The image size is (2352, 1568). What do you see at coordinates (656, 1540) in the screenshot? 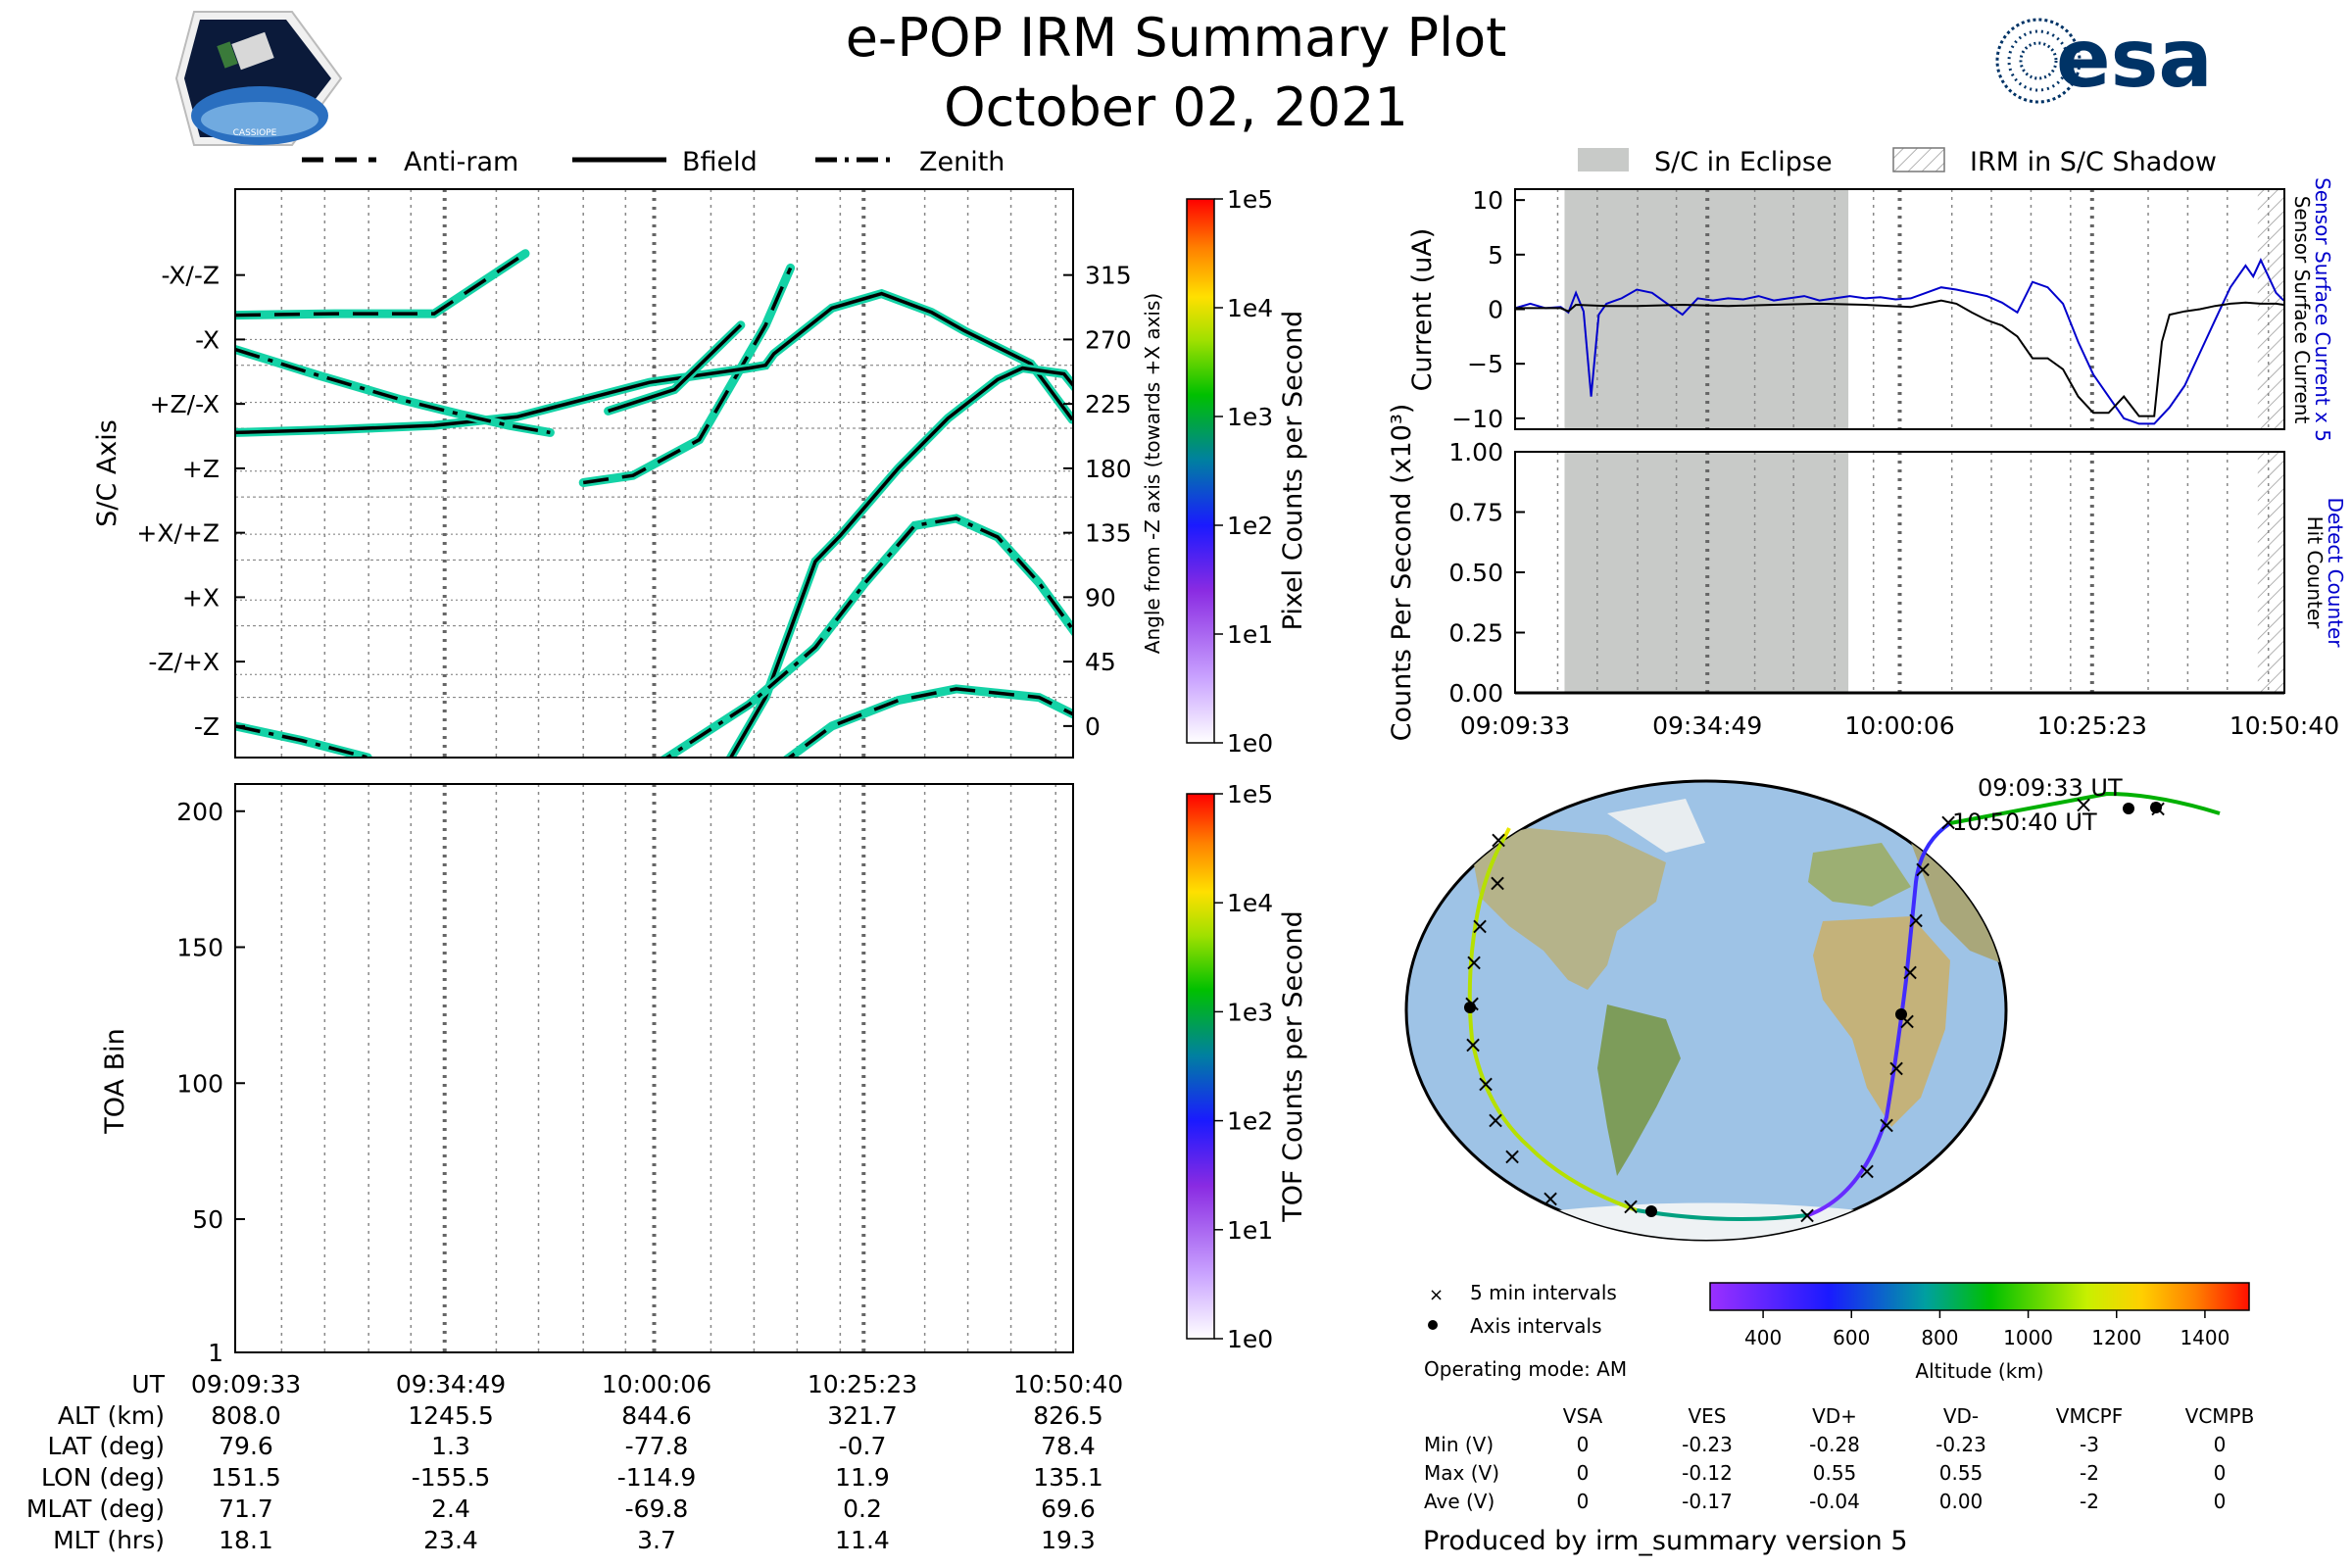
I see `ephemeris-cell: 3.7` at bounding box center [656, 1540].